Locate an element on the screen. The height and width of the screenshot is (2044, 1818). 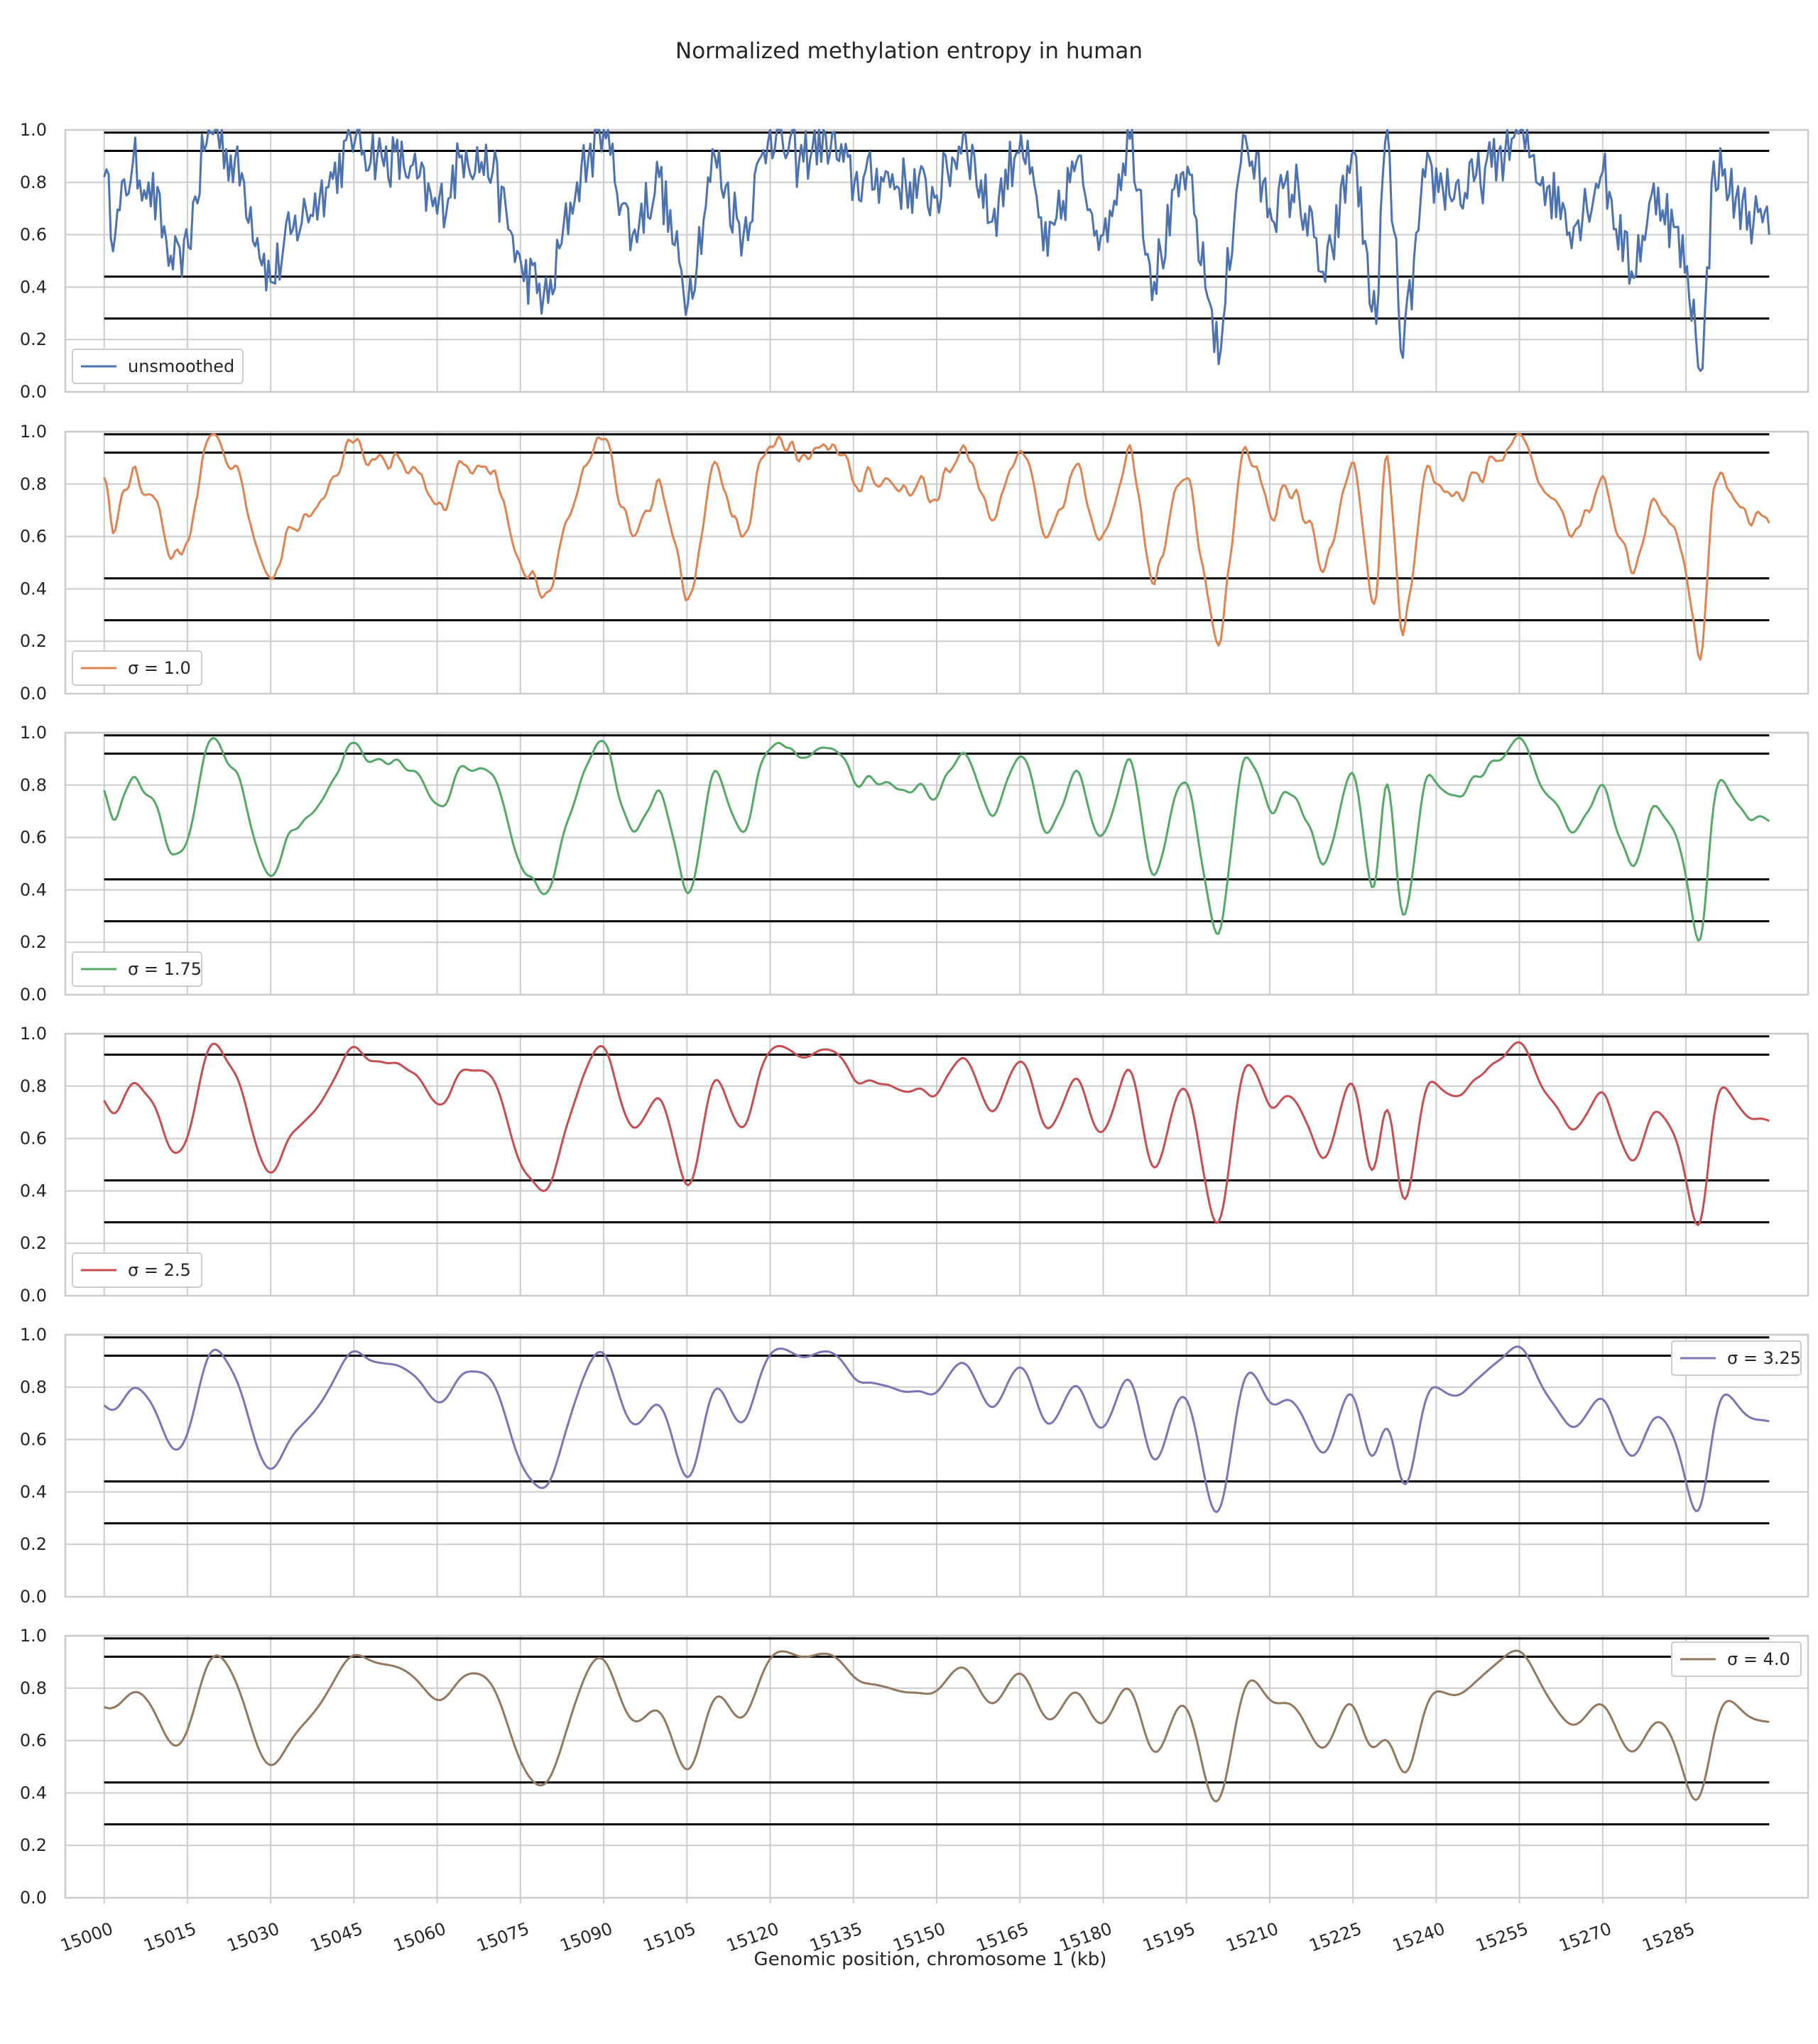
subplot-4: 0.0 0.2 0.4 0.6 0.8 1.0 σ = 2.5 is located at coordinates (915, 1165).